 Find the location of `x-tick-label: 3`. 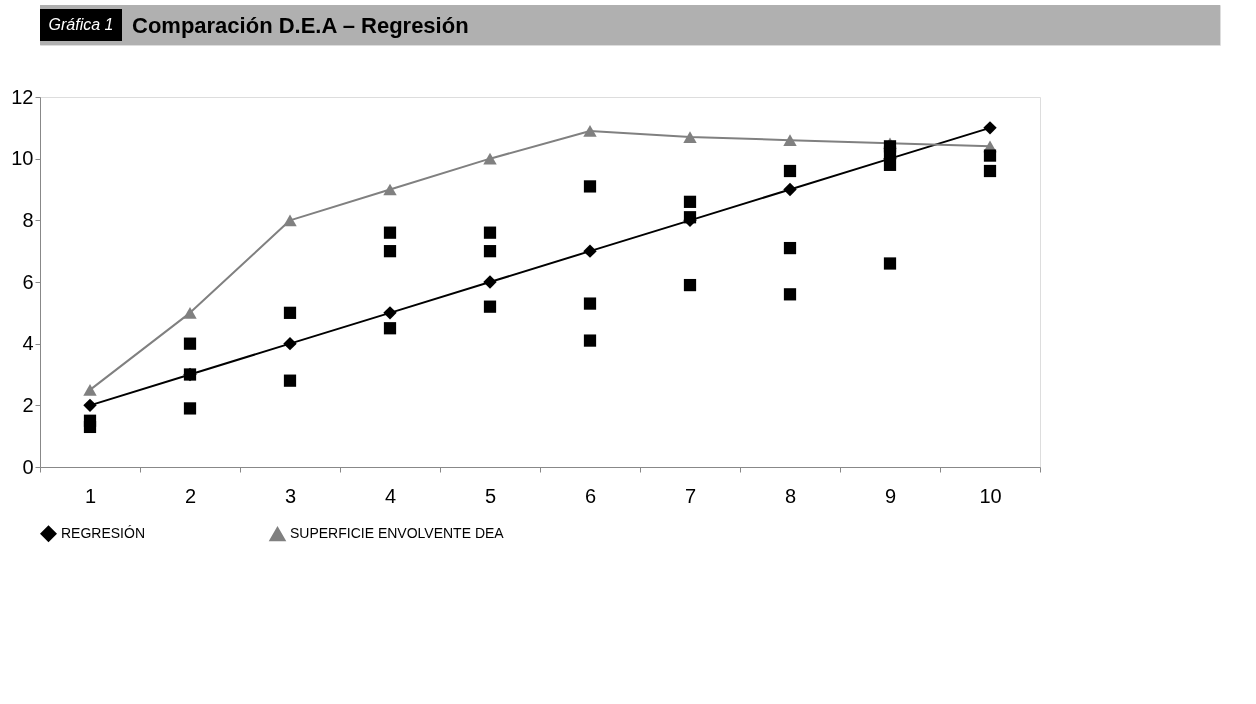

x-tick-label: 3 is located at coordinates (290, 495).